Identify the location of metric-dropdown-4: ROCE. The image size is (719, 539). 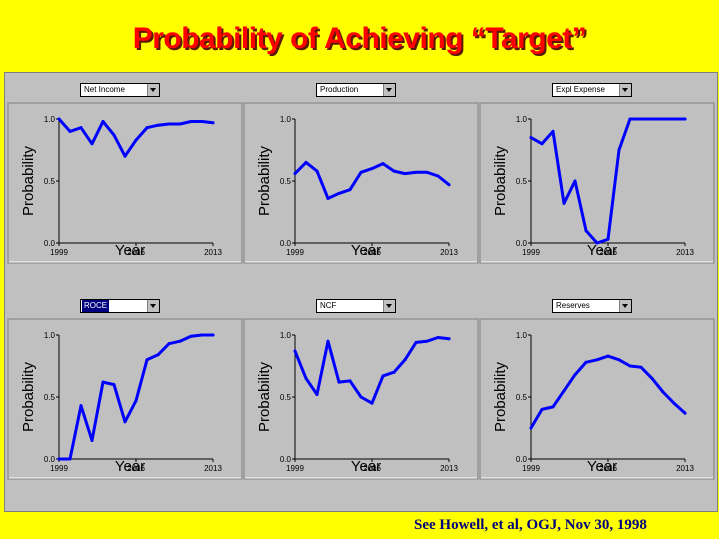
(120, 306).